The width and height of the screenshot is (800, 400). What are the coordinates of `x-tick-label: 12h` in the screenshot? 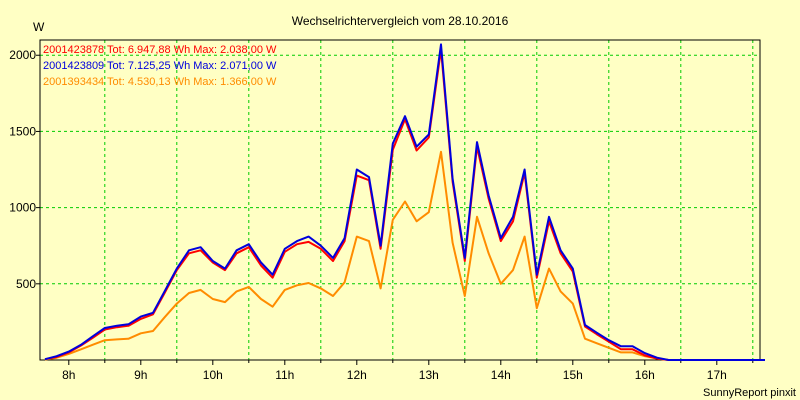 It's located at (357, 375).